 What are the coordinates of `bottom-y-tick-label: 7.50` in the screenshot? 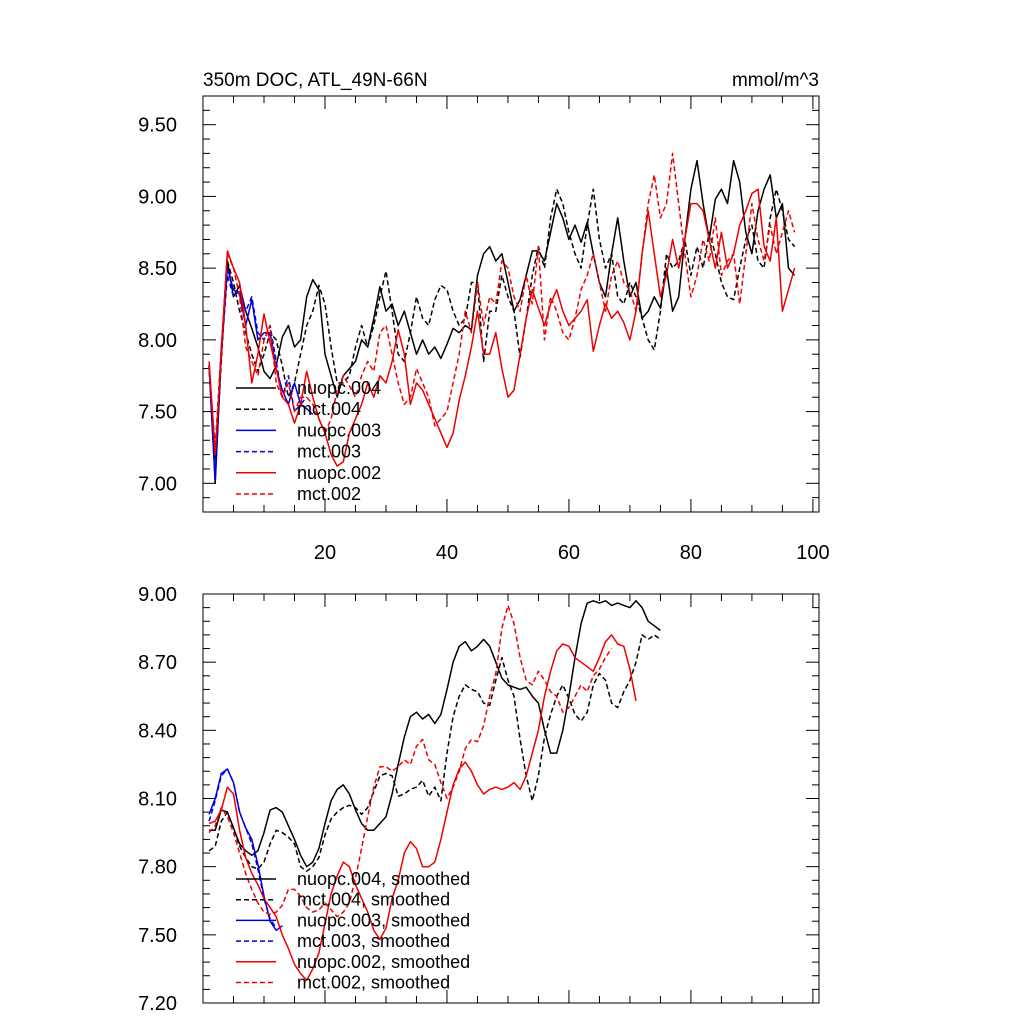 It's located at (157, 936).